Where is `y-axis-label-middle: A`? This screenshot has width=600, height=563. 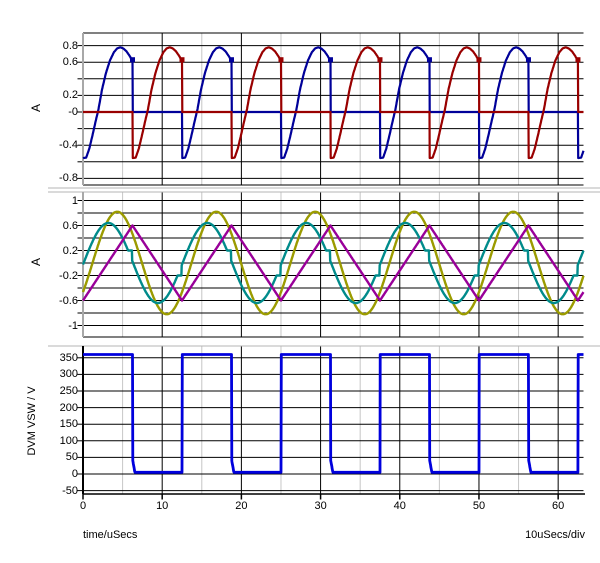
y-axis-label-middle: A is located at coordinates (36, 262).